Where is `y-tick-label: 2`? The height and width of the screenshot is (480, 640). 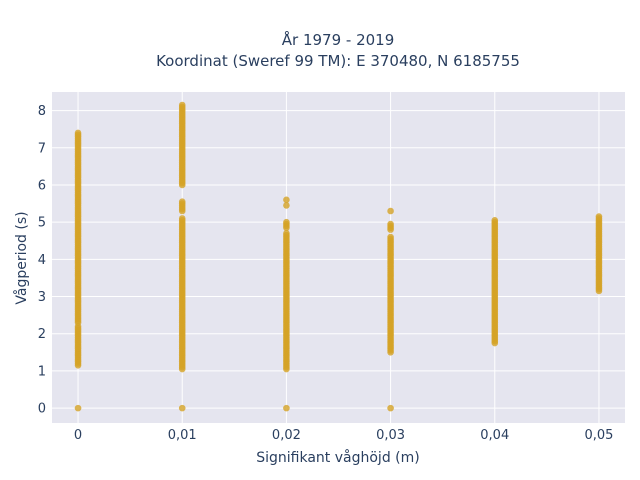 y-tick-label: 2 is located at coordinates (42, 334).